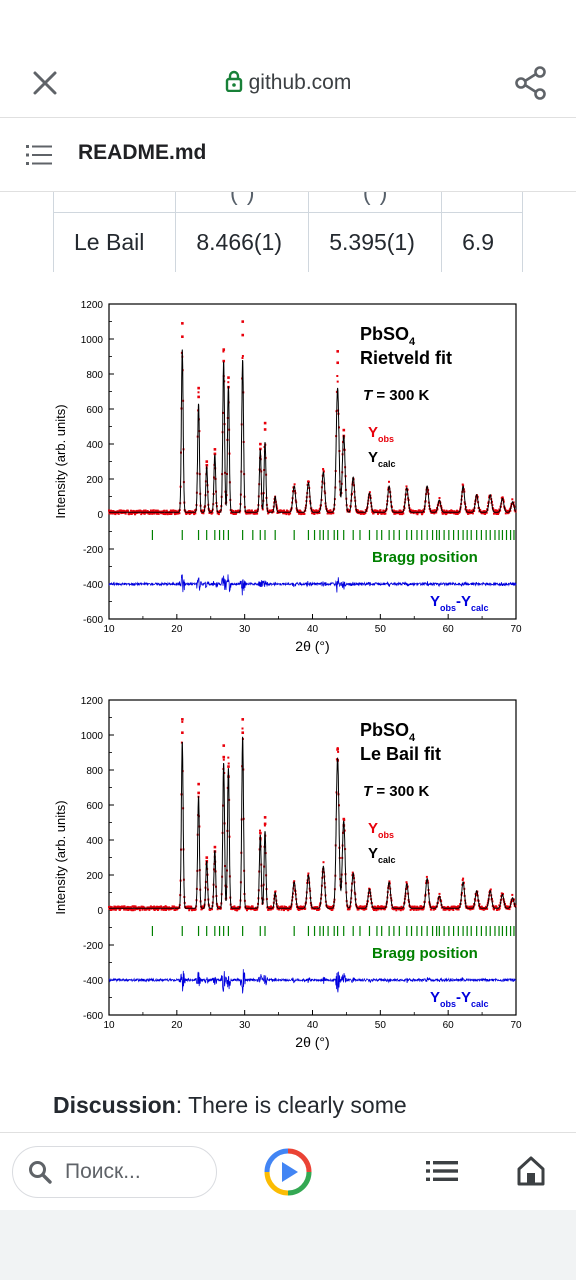  I want to click on x-tick-label: 20, so click(177, 629).